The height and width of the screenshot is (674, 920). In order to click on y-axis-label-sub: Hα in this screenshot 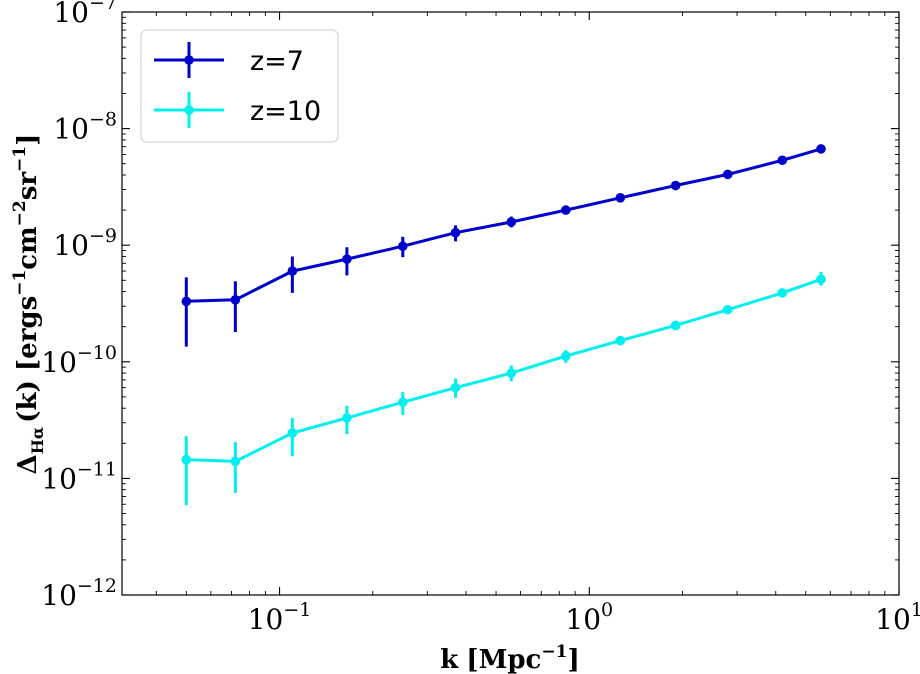, I will do `click(37, 440)`.